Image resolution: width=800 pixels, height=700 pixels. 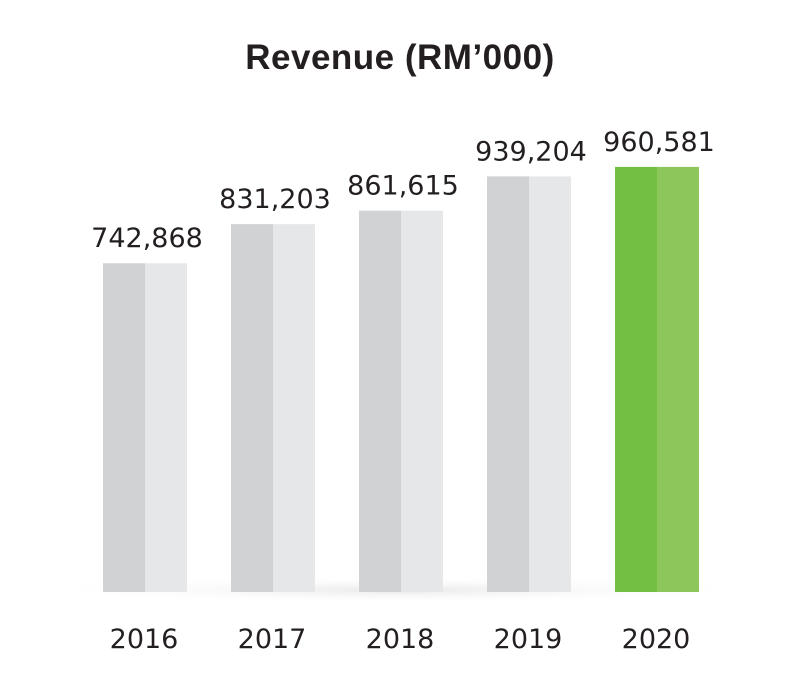 What do you see at coordinates (636, 379) in the screenshot?
I see `bar-2020-left-face` at bounding box center [636, 379].